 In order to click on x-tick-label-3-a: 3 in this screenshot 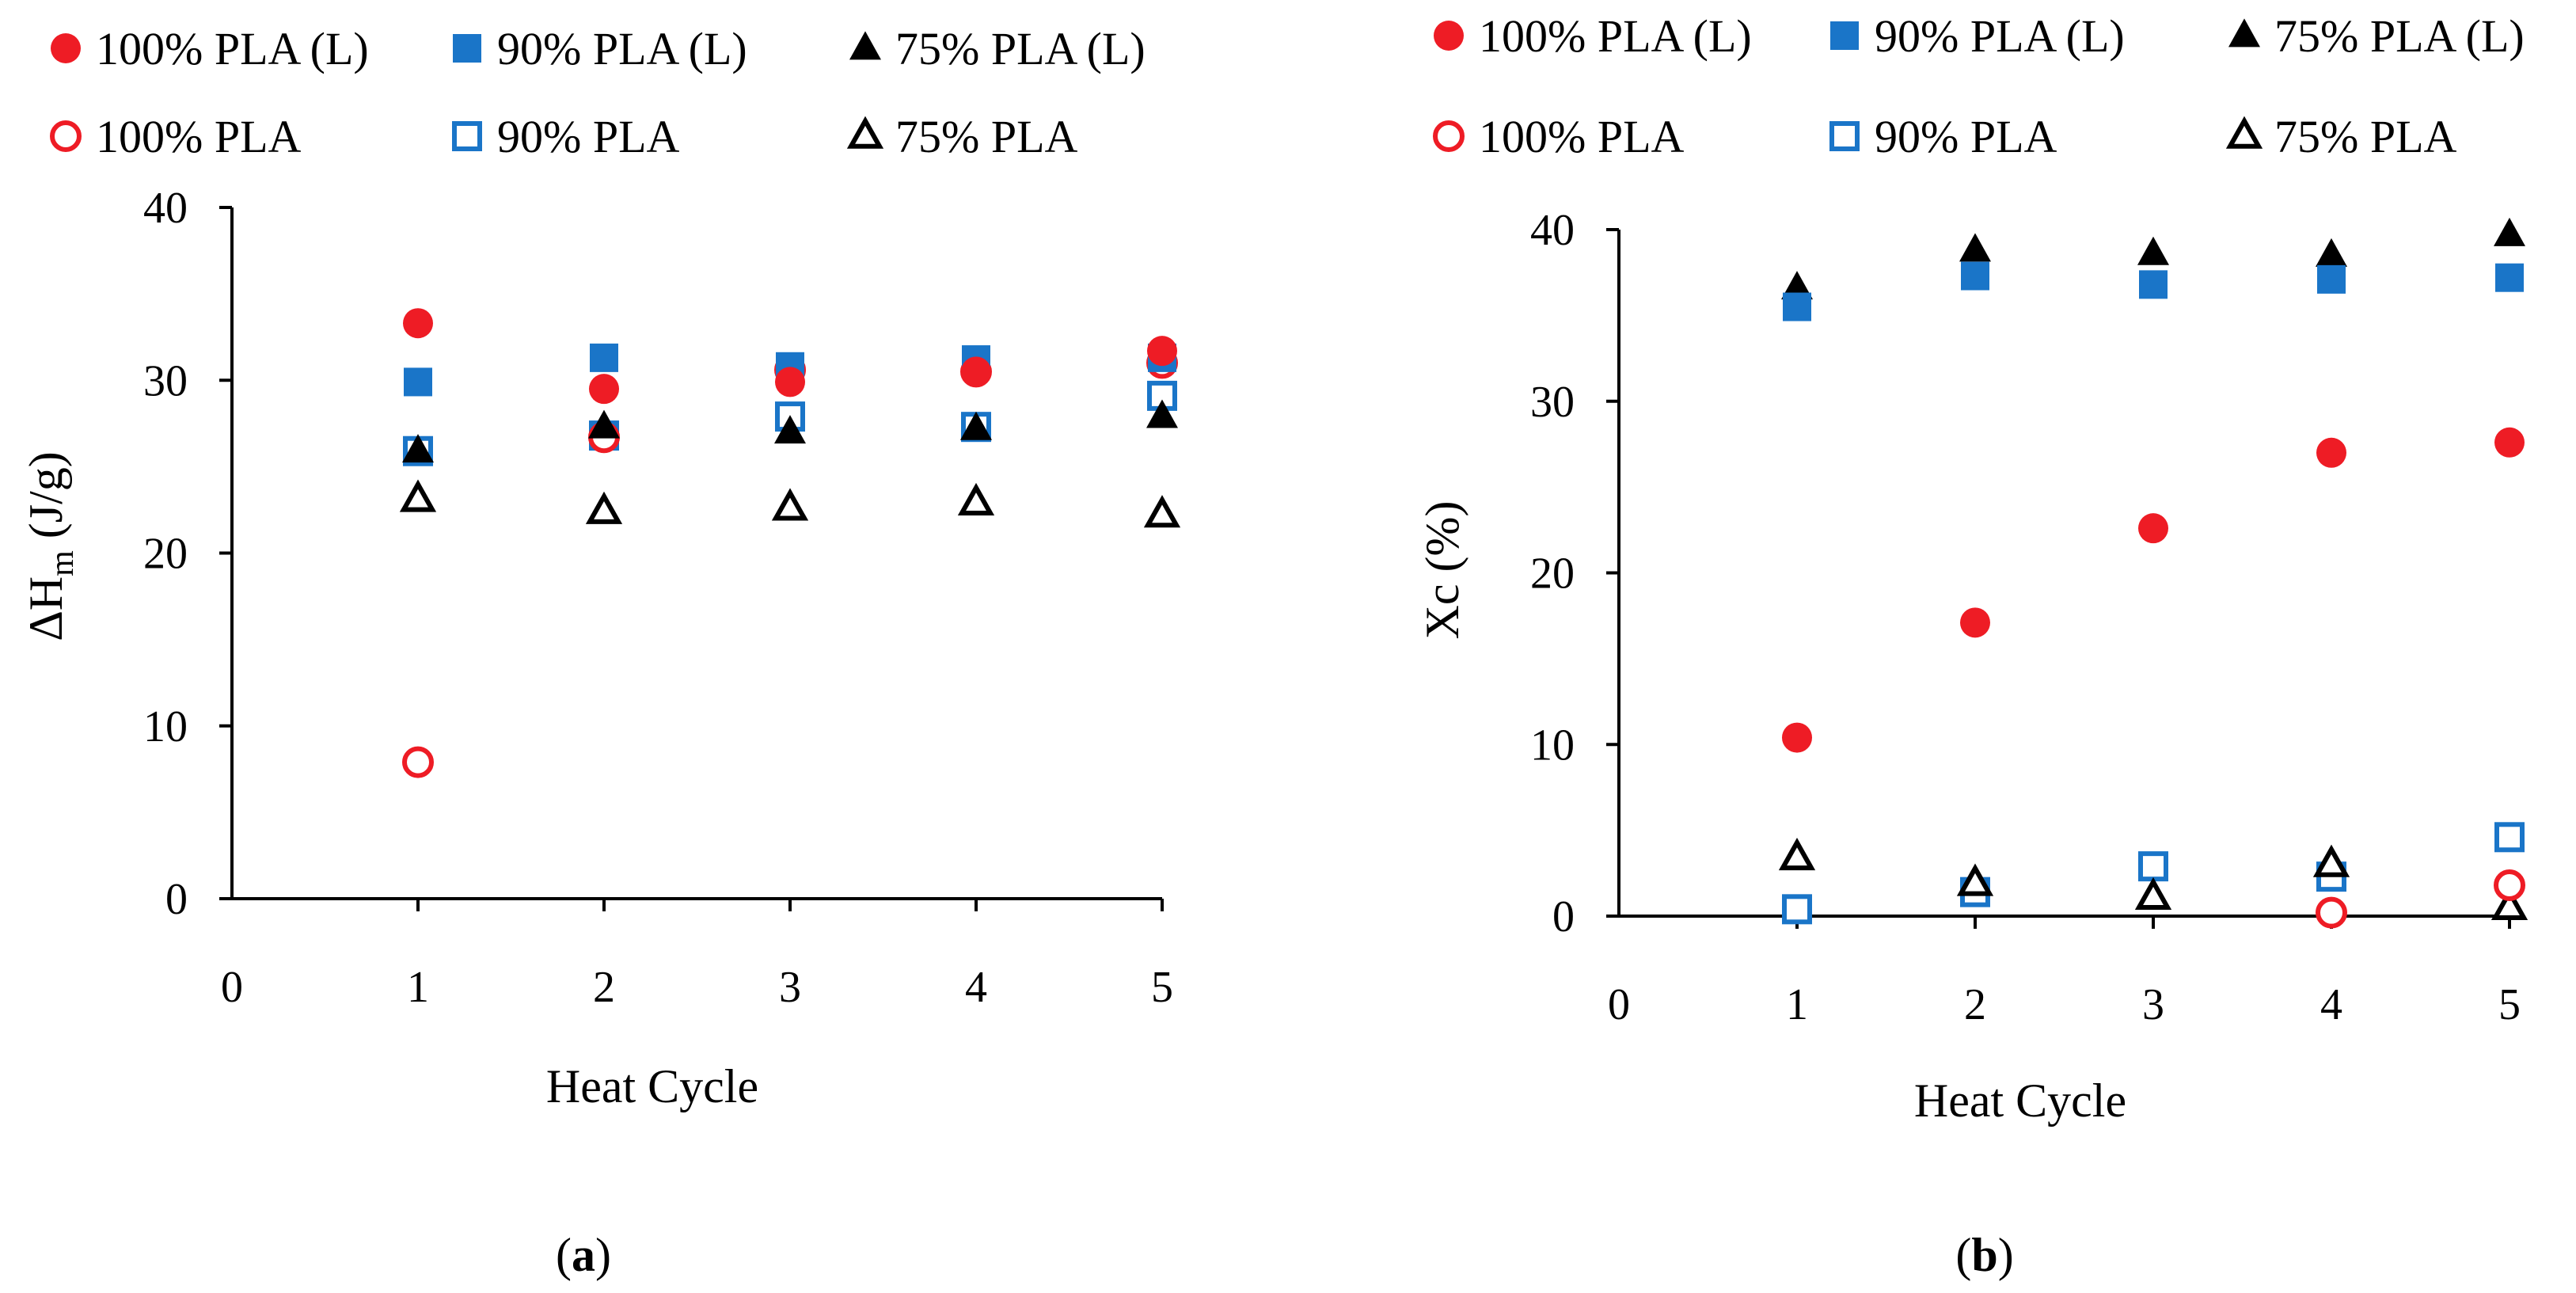, I will do `click(790, 988)`.